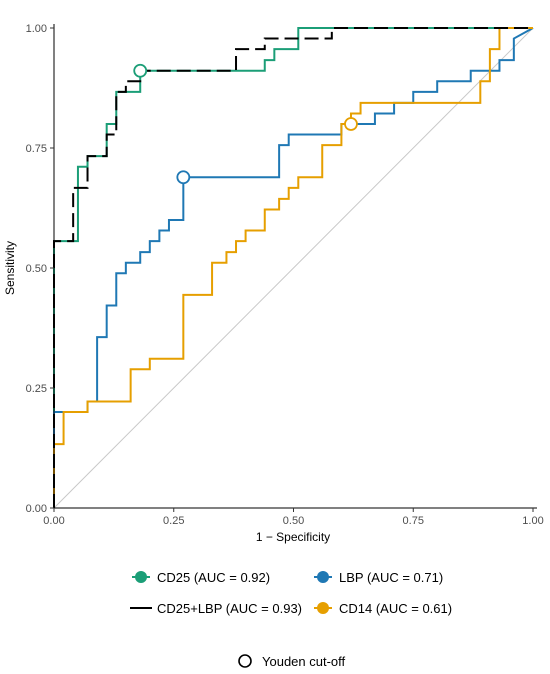 This screenshot has width=550, height=674. I want to click on legend-item-cd25: CD25 (AUC = 0.92), so click(201, 577).